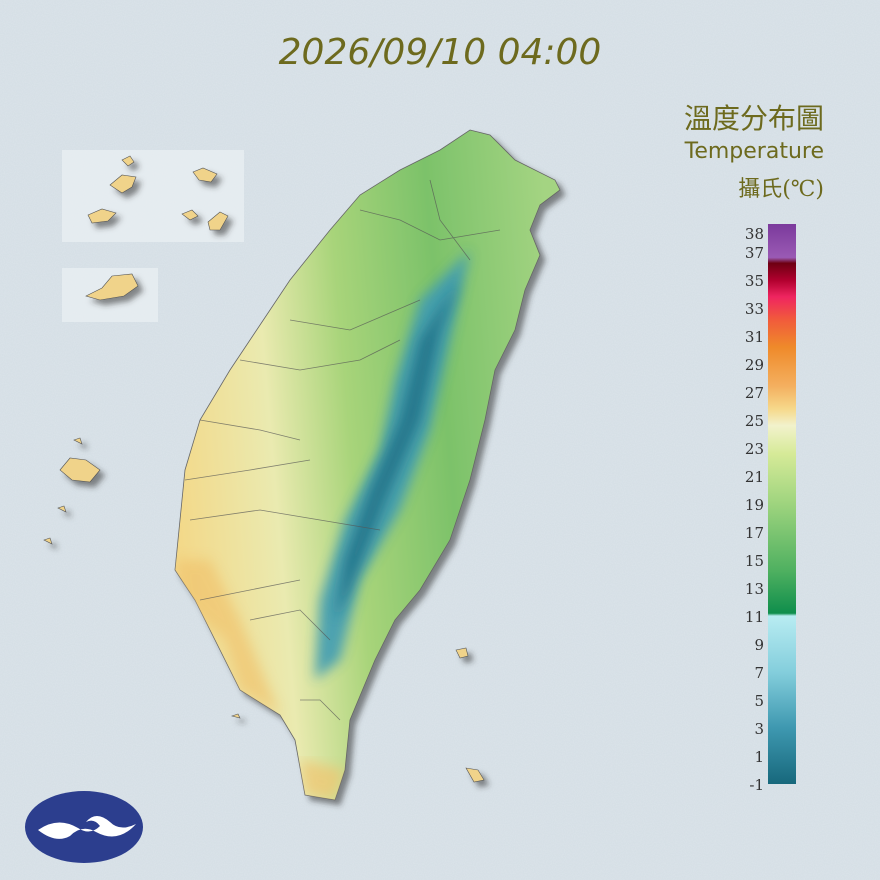 The height and width of the screenshot is (880, 880). I want to click on legend-label: 3, so click(759, 729).